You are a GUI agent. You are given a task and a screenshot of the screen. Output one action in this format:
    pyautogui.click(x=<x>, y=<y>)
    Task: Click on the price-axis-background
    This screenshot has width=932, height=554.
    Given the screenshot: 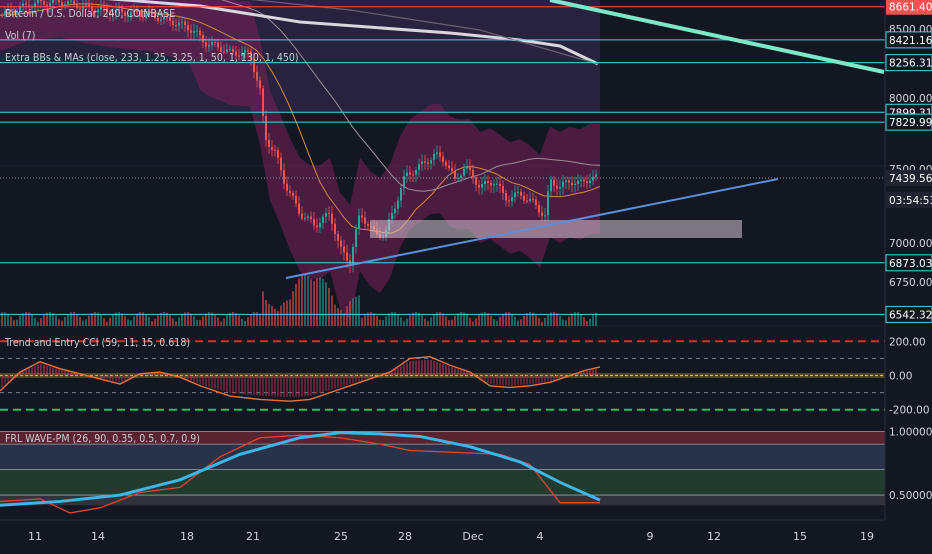 What is the action you would take?
    pyautogui.click(x=908, y=275)
    